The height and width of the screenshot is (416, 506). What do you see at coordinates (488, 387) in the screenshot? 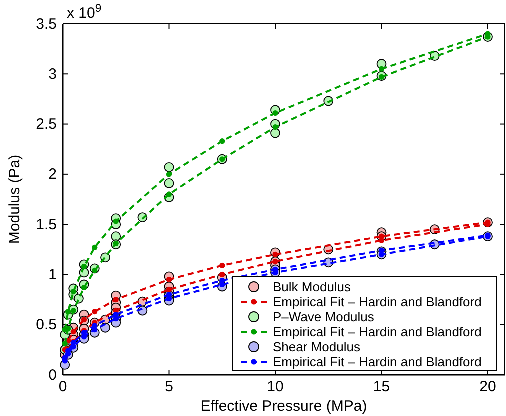
I see `x-tick-label: 20` at bounding box center [488, 387].